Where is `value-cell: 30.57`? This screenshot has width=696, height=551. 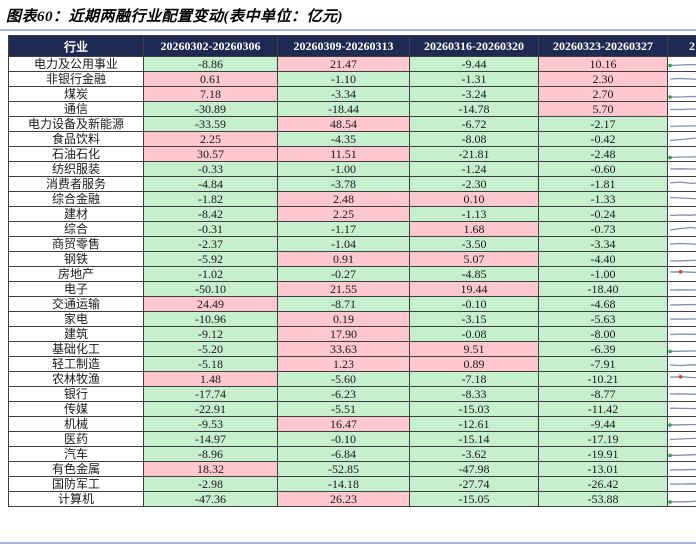
value-cell: 30.57 is located at coordinates (210, 154).